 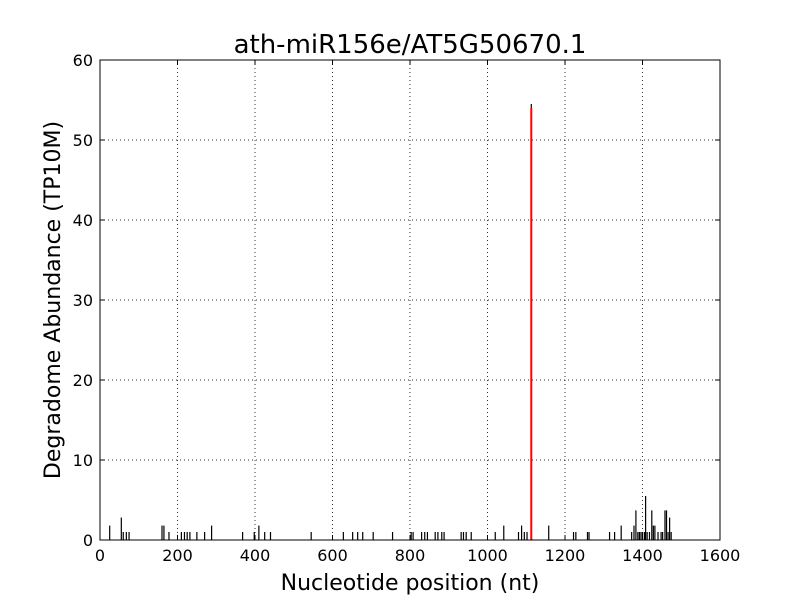 What do you see at coordinates (83, 460) in the screenshot?
I see `y-tick-label: 10` at bounding box center [83, 460].